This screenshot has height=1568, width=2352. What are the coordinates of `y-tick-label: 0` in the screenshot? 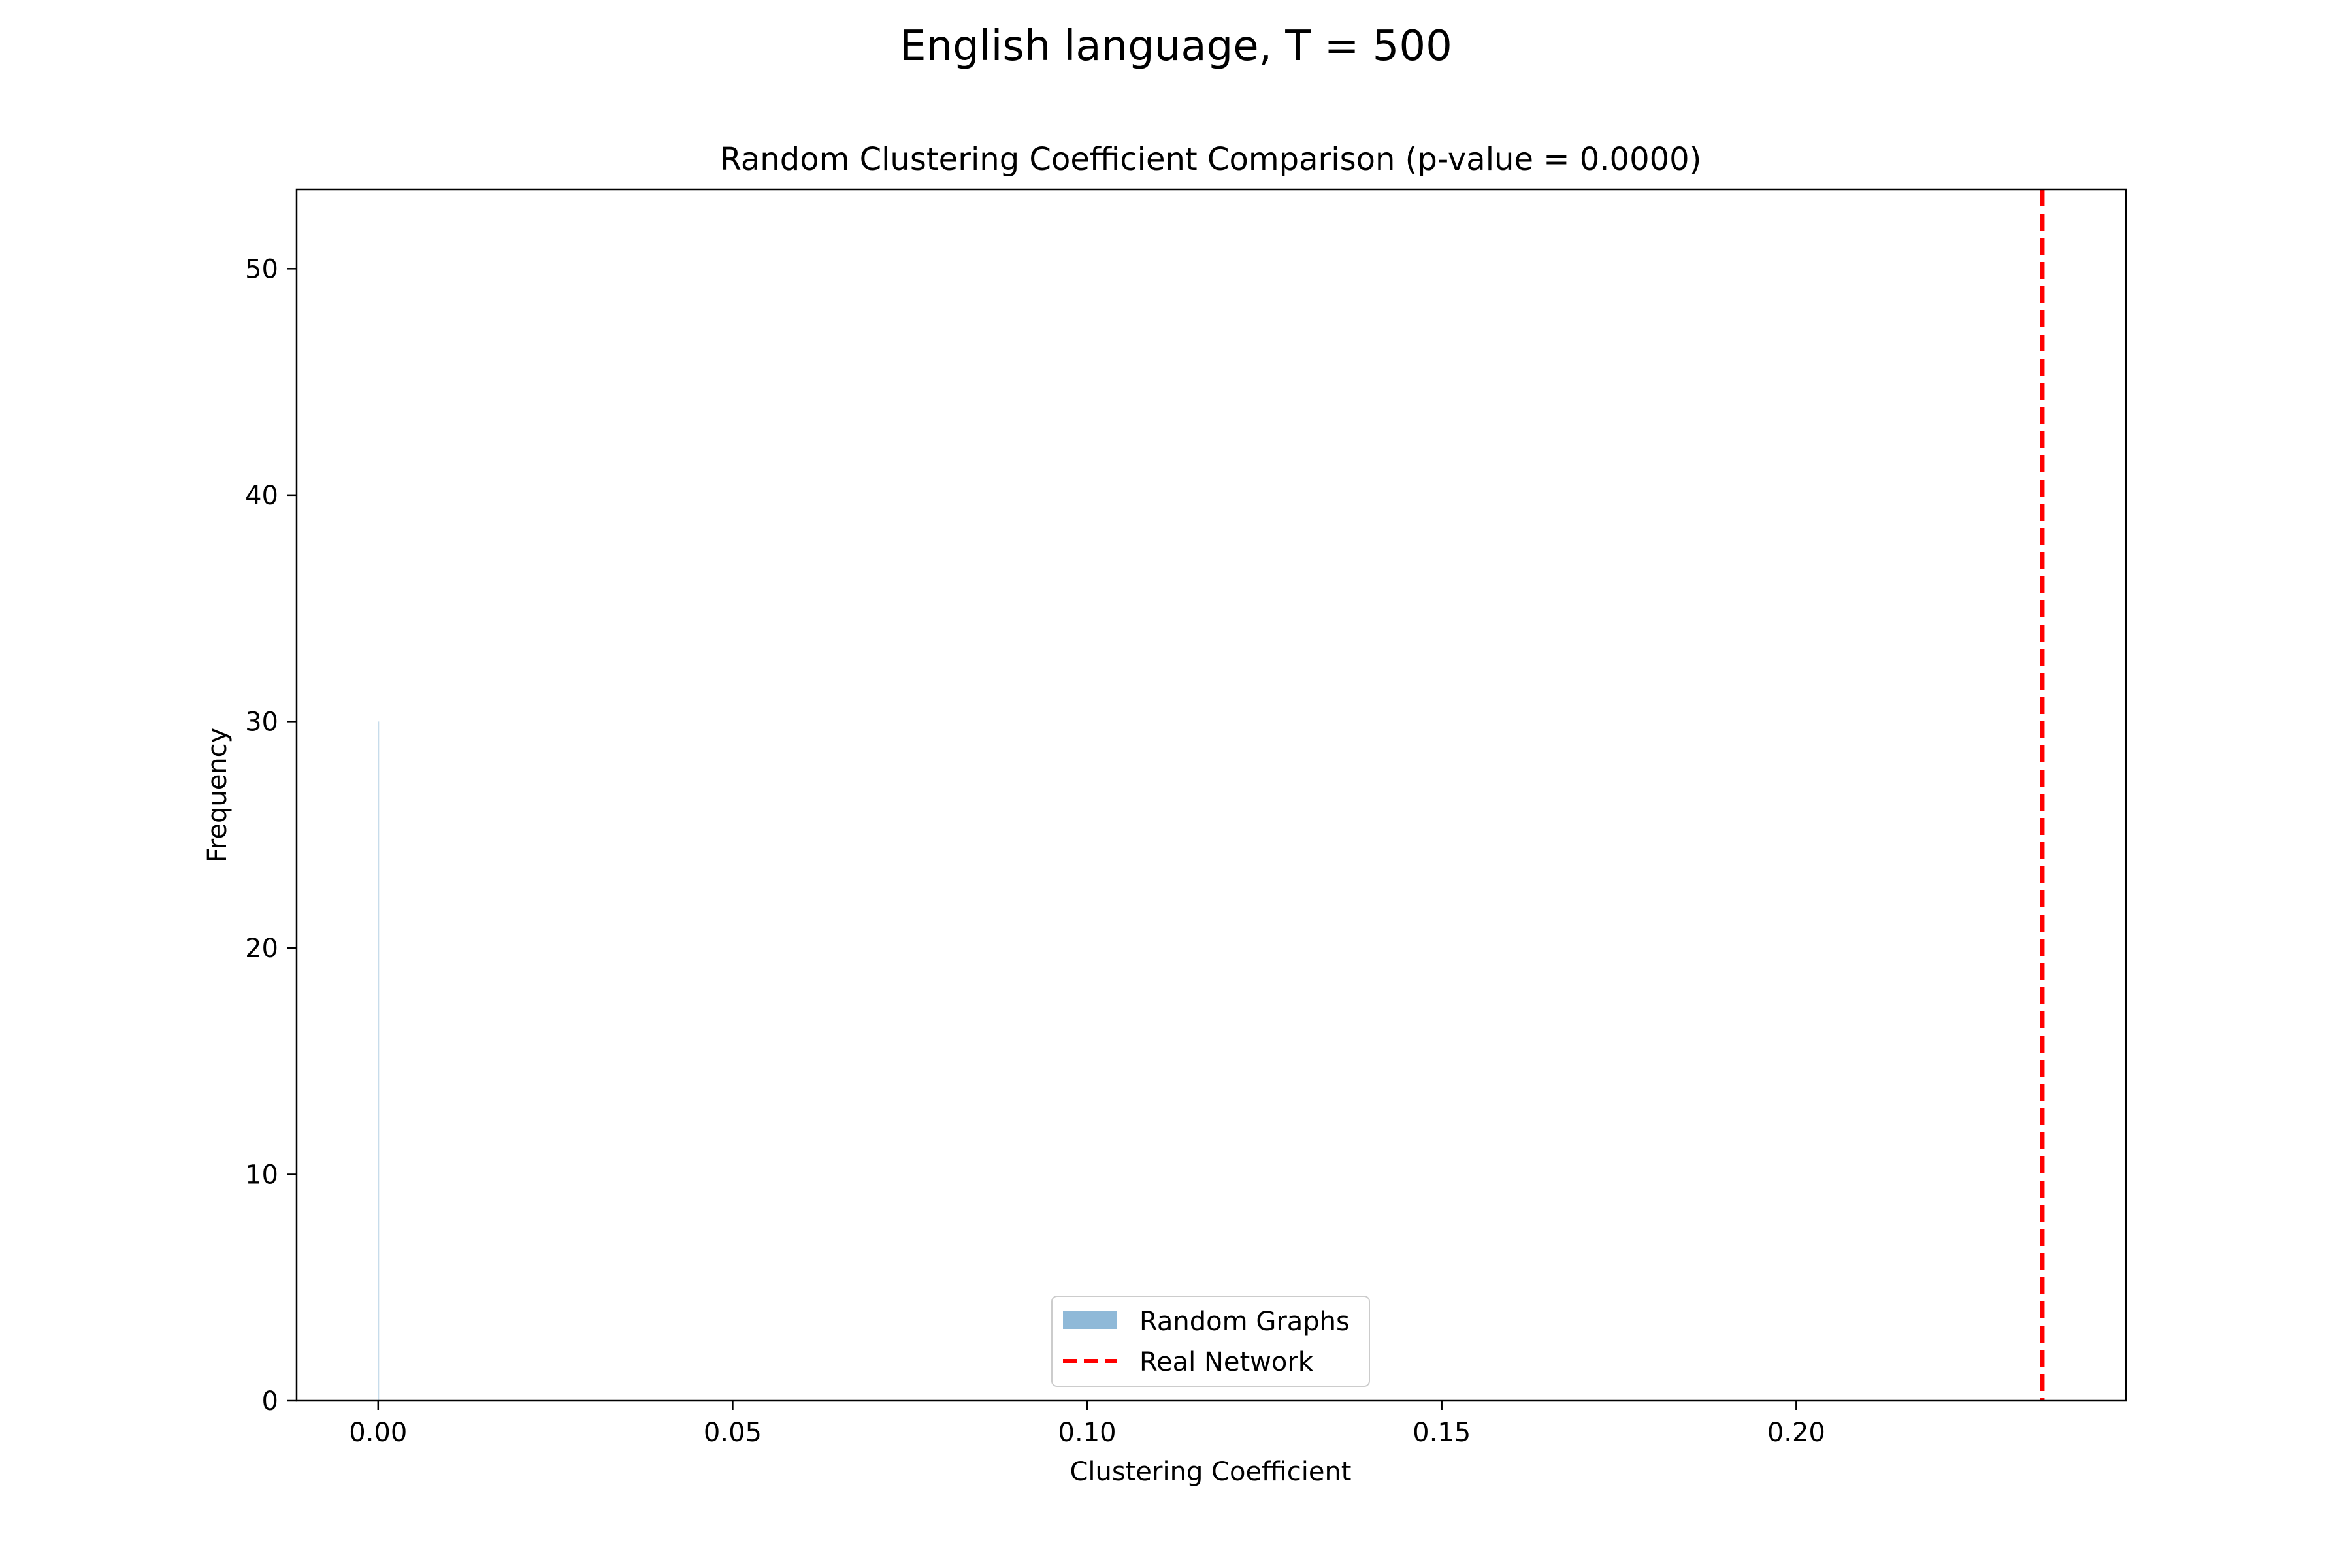 It's located at (270, 1401).